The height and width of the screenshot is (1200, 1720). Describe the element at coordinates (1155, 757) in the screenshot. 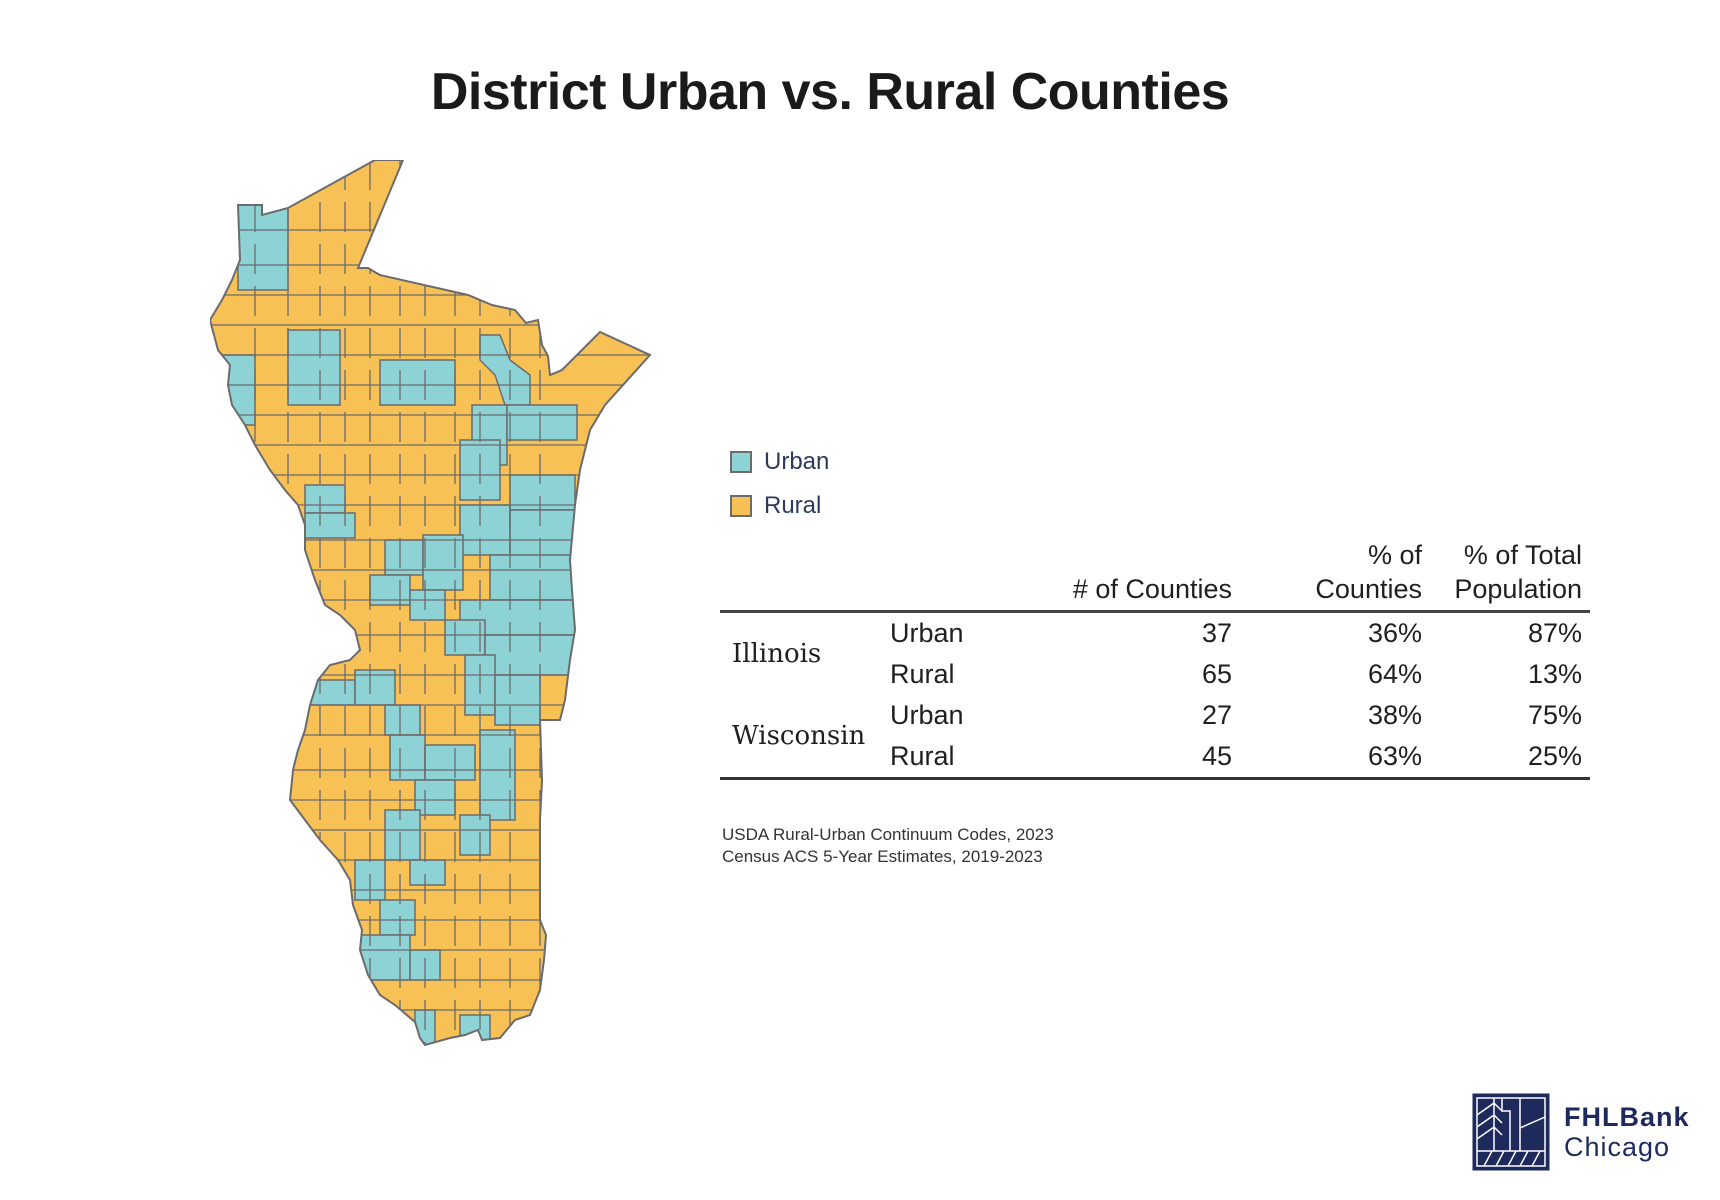

I see `table-row: Rural 45 63% 25%` at that location.